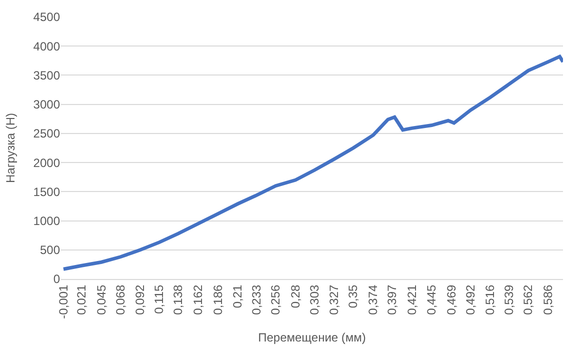  What do you see at coordinates (46, 17) in the screenshot?
I see `y-tick-label: 4500` at bounding box center [46, 17].